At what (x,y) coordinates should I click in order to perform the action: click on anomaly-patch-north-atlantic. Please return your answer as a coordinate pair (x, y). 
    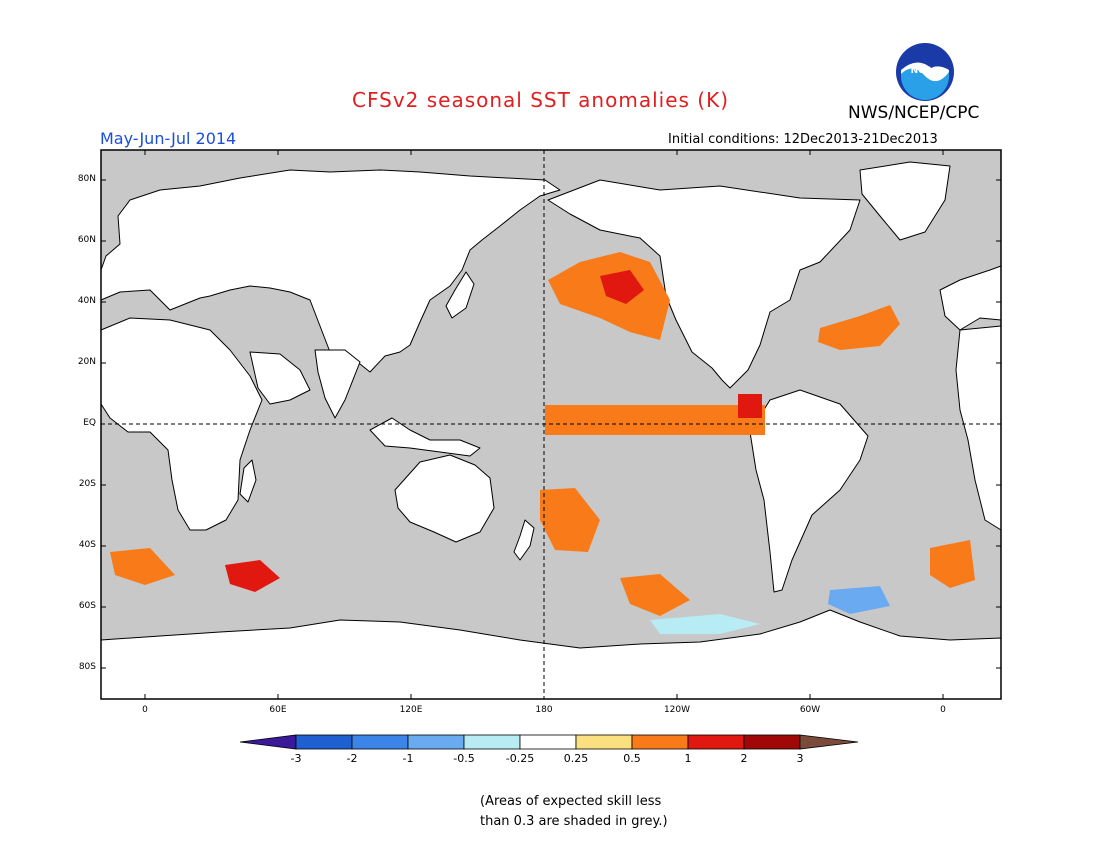
    Looking at the image, I should click on (859, 327).